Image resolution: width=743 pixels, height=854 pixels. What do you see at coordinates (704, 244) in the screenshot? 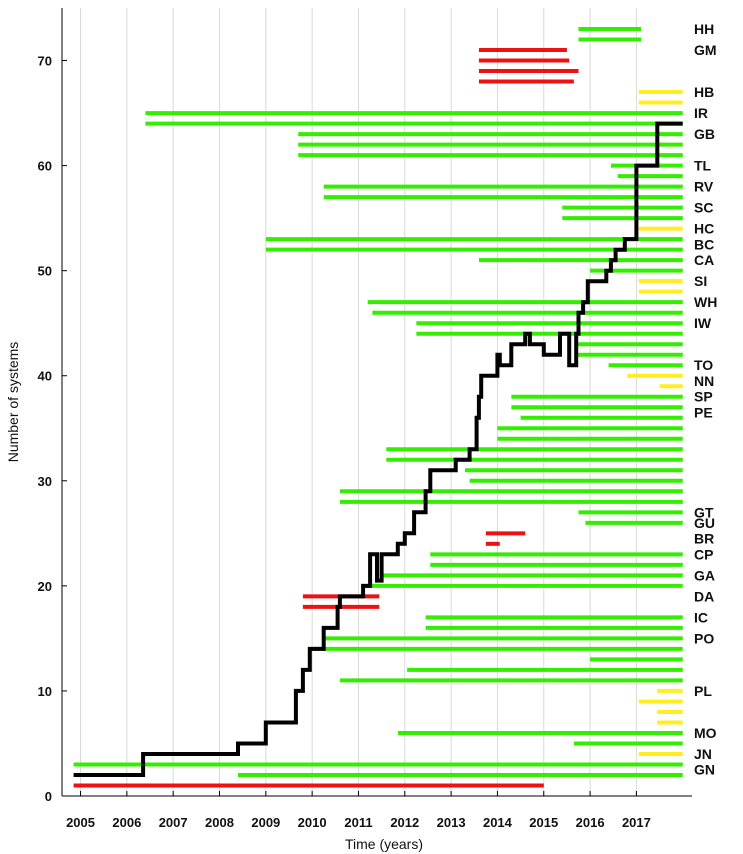
I see `system-label-bc: BC` at bounding box center [704, 244].